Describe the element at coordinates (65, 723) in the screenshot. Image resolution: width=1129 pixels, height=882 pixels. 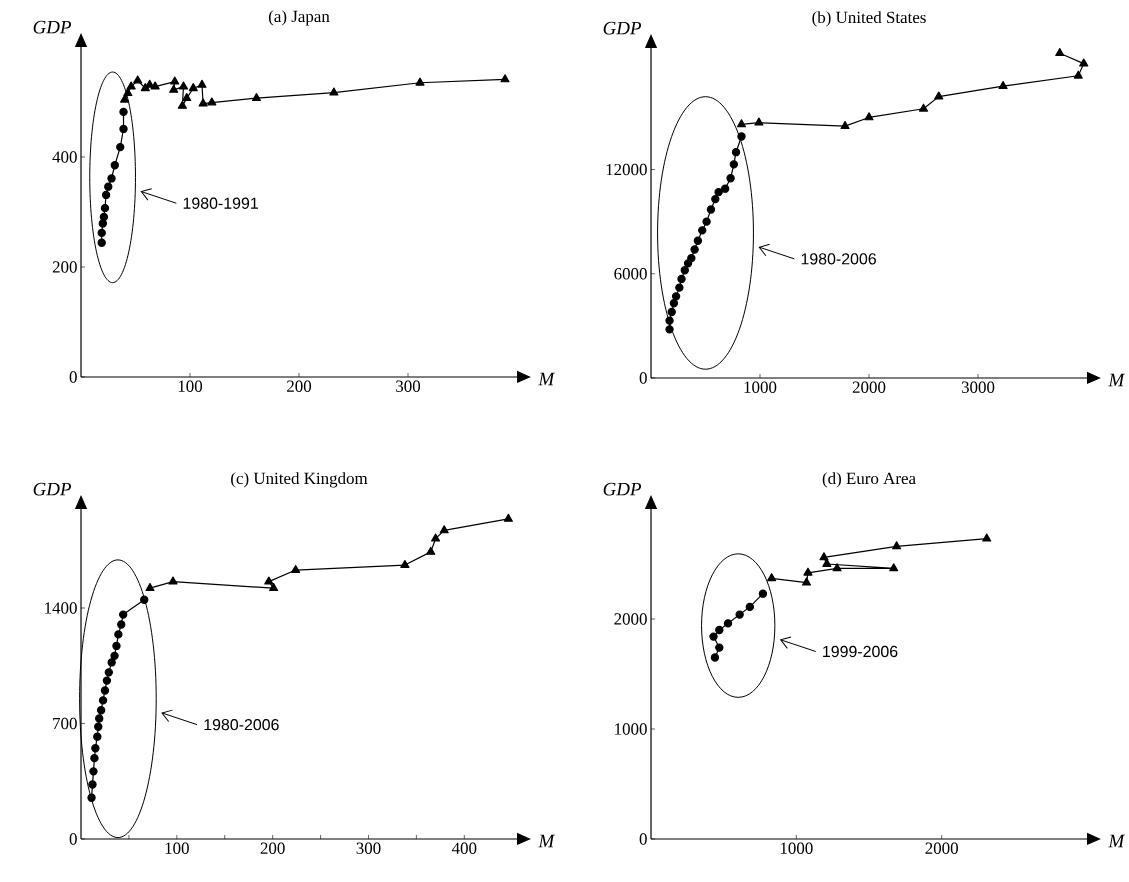
I see `y-tick-label: 700` at that location.